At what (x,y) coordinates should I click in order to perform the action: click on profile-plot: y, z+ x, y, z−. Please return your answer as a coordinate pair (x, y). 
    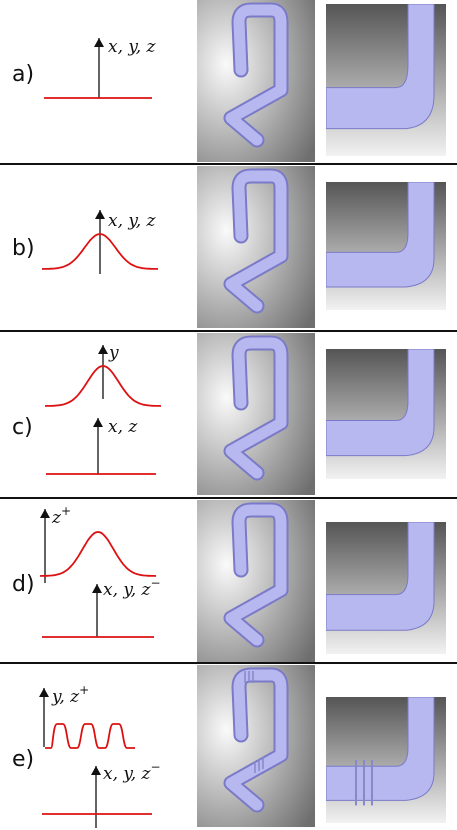
    Looking at the image, I should click on (100, 755).